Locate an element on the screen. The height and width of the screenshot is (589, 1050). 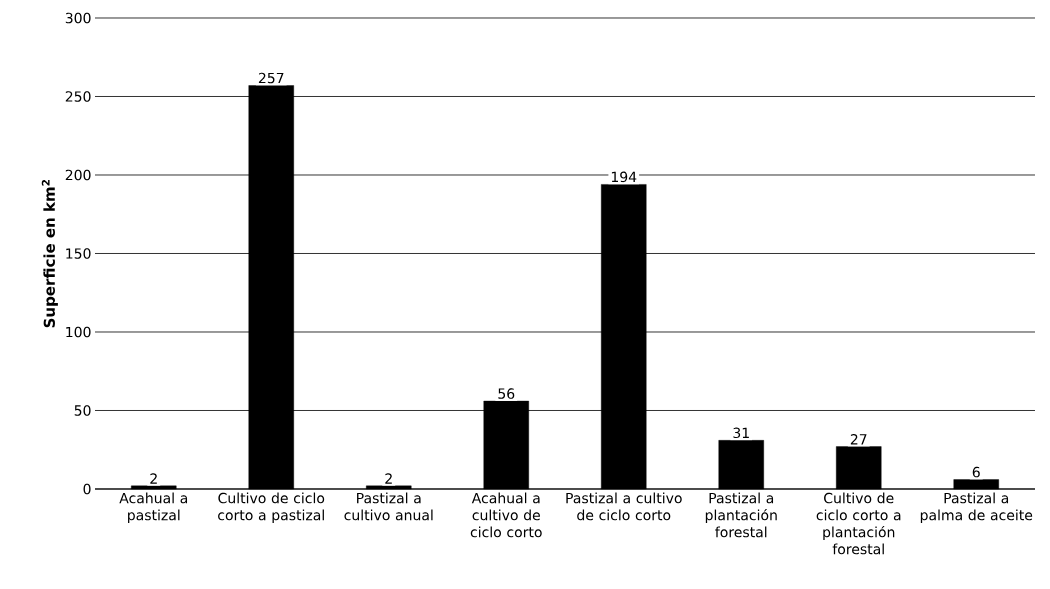
data-label: 257 is located at coordinates (271, 78).